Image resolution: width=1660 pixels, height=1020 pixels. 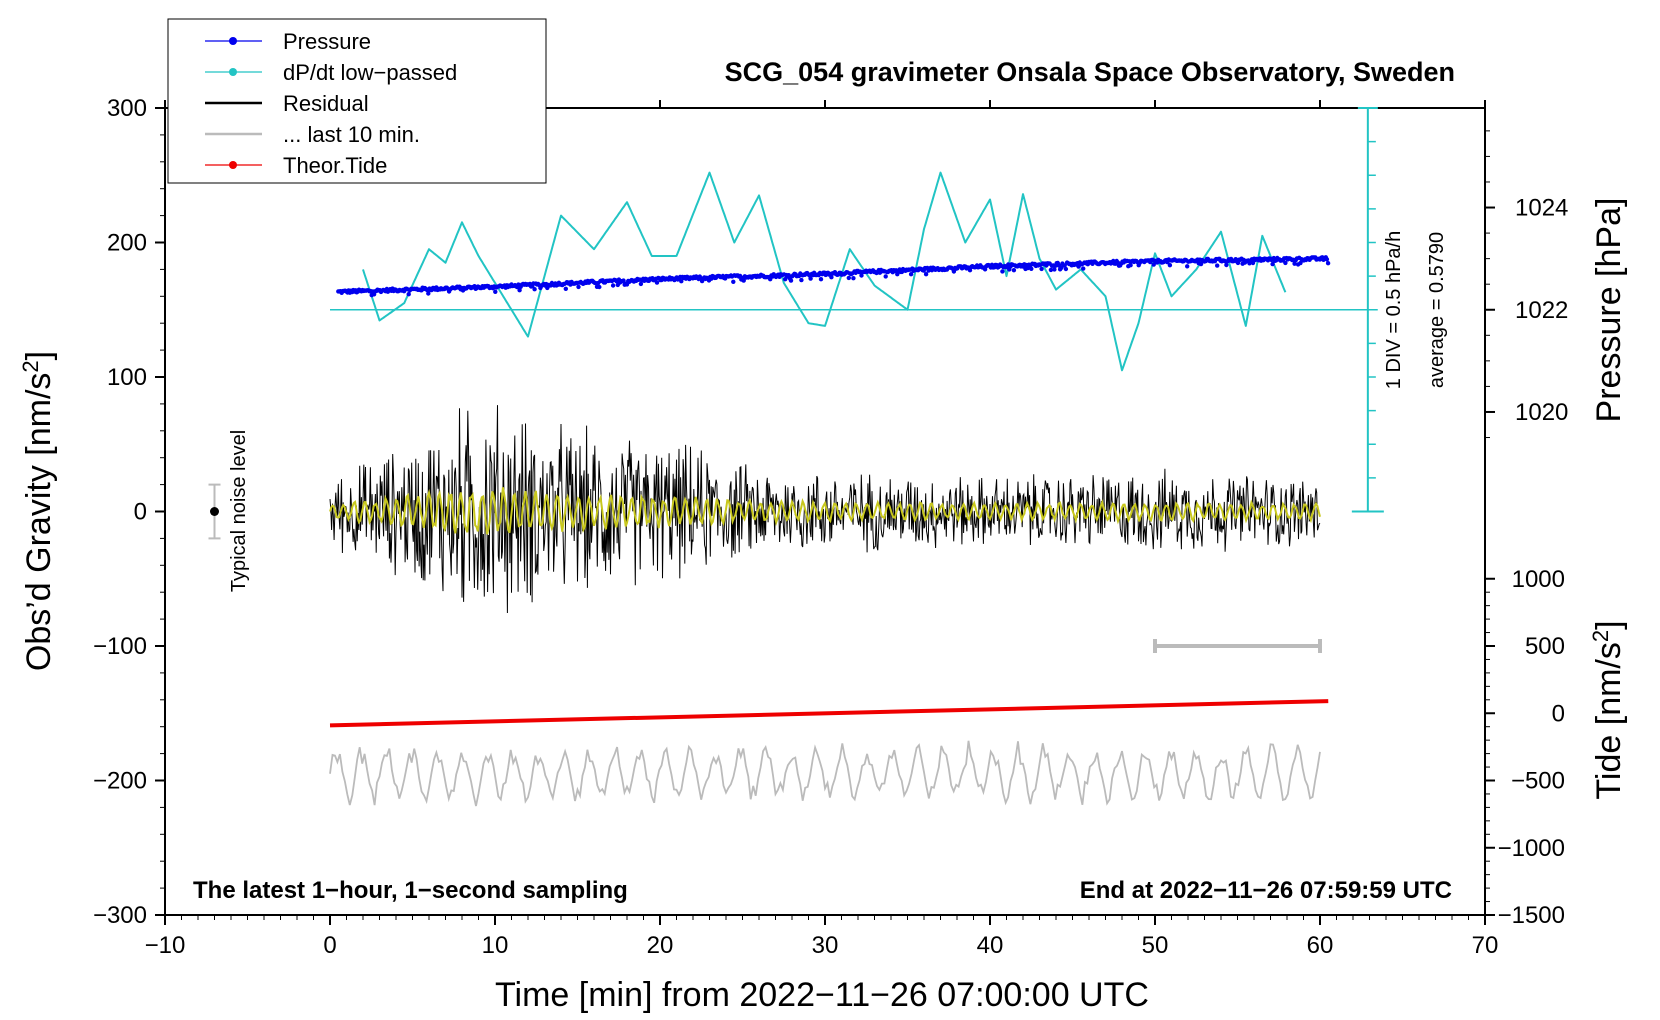 I want to click on x-tick-label: −10, so click(x=165, y=945).